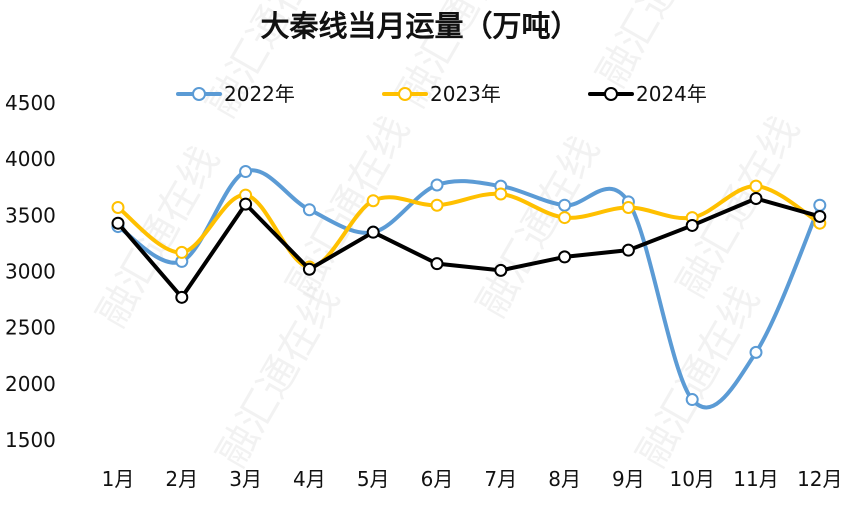 Image resolution: width=851 pixels, height=507 pixels. I want to click on y-tick-label: 3000, so click(30, 272).